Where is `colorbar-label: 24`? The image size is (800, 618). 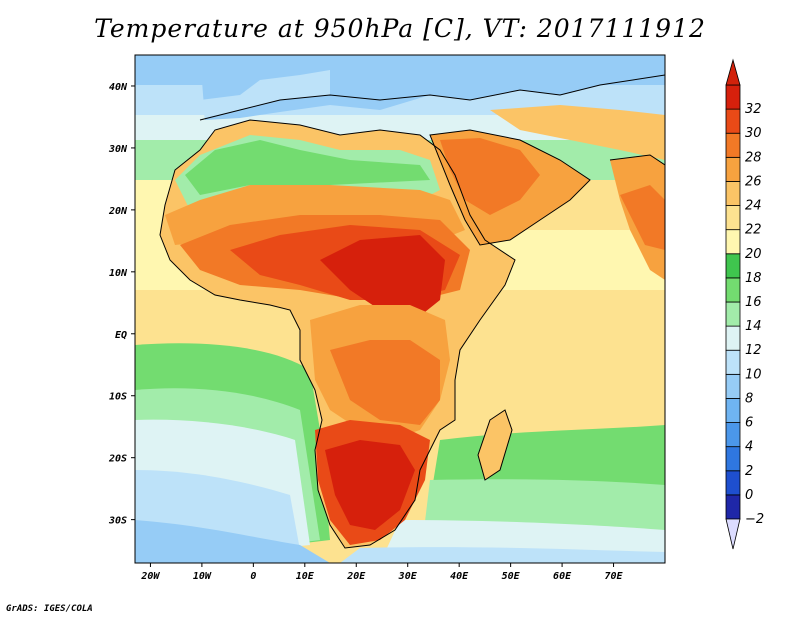
colorbar-label: 24 is located at coordinates (753, 206).